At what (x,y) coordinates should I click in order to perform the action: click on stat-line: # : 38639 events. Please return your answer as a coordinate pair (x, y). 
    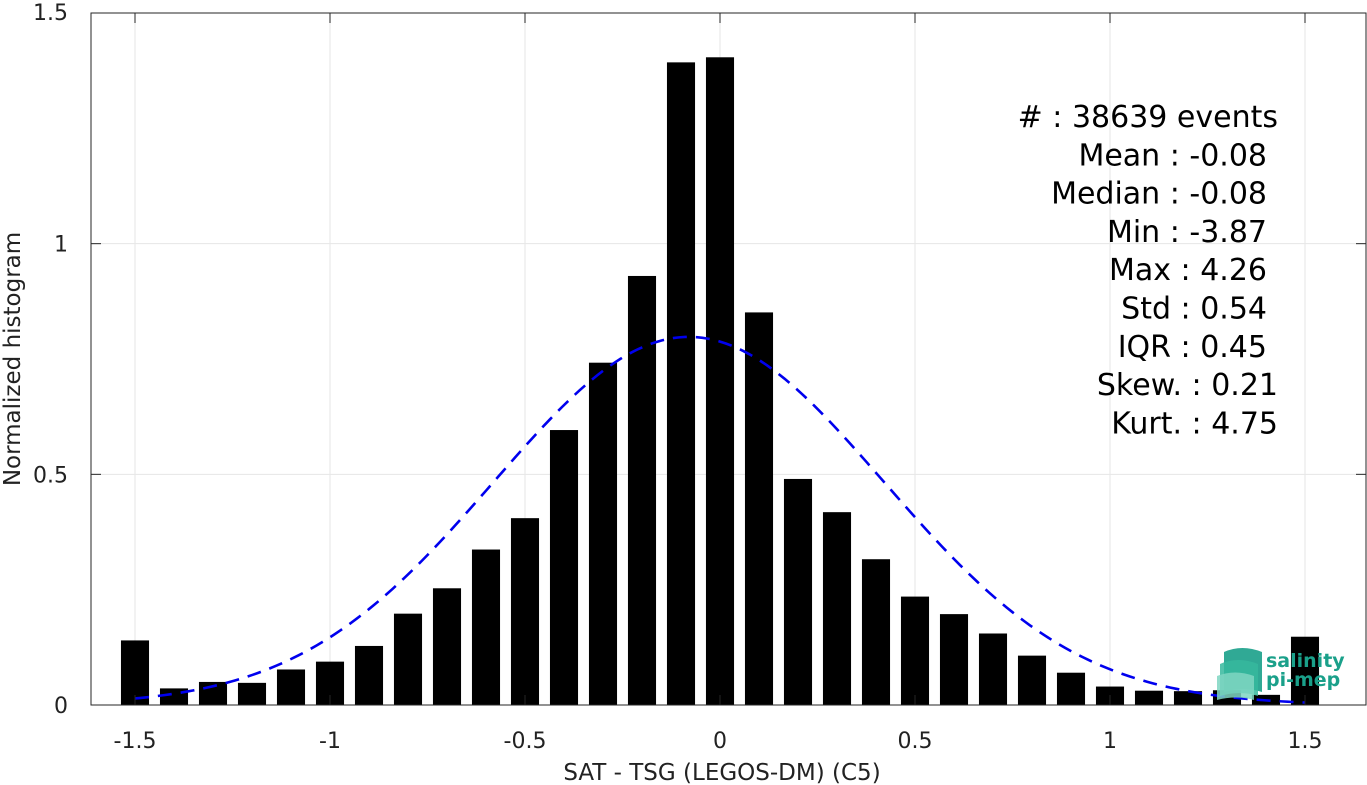
    Looking at the image, I should click on (1148, 117).